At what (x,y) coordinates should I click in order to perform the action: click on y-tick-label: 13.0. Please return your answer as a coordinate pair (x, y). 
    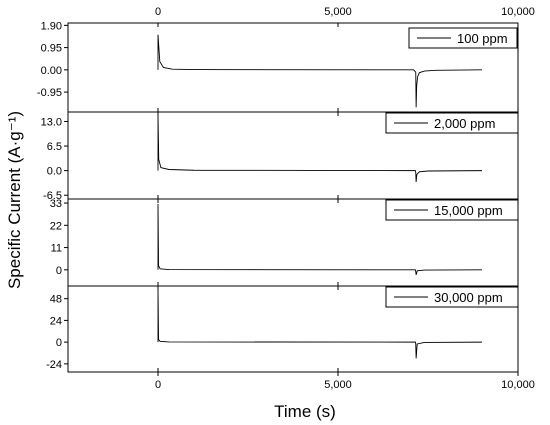
    Looking at the image, I should click on (51, 122).